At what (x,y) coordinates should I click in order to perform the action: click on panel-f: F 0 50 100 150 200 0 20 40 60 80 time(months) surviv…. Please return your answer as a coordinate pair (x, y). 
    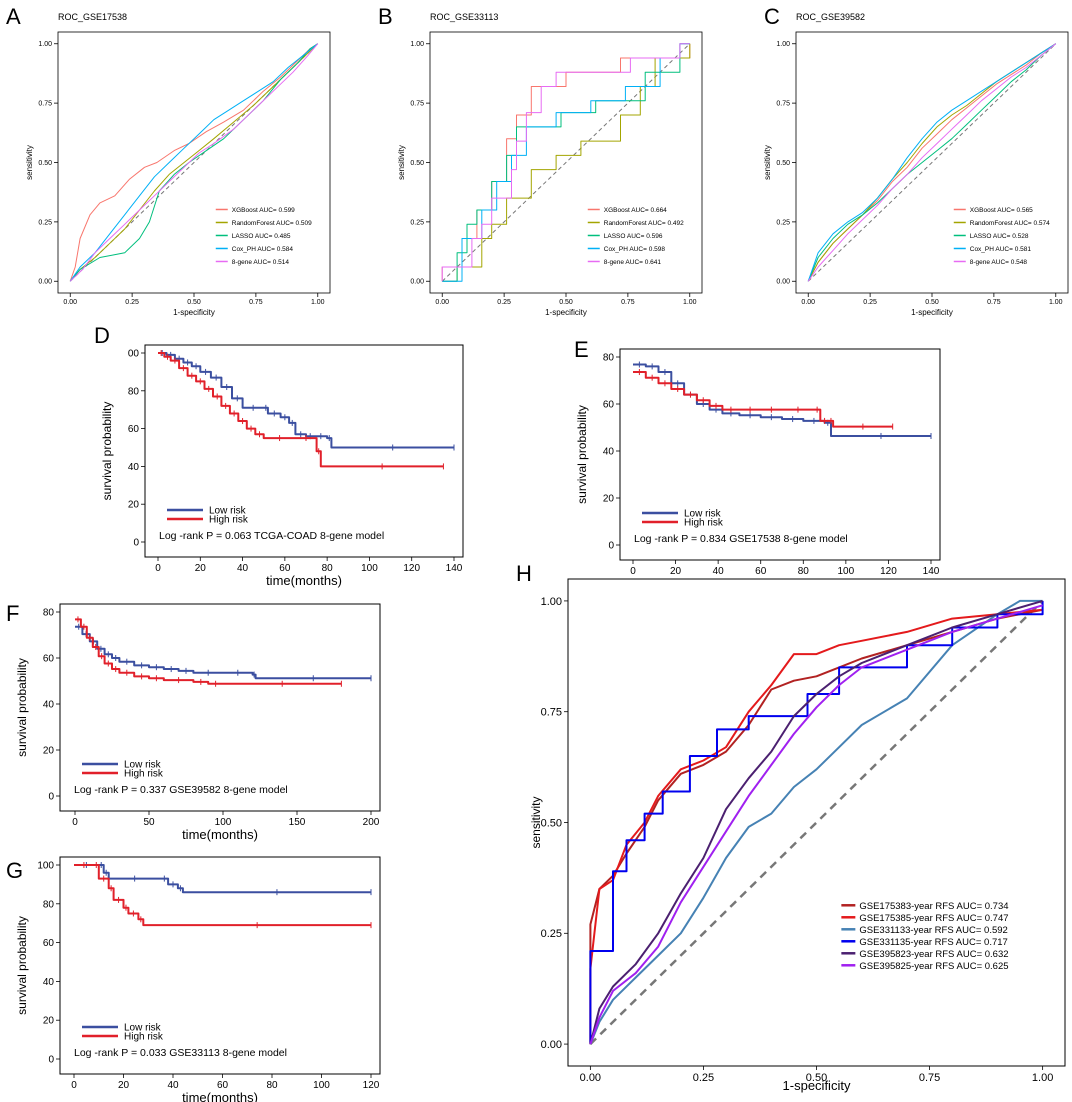
    Looking at the image, I should click on (193, 721).